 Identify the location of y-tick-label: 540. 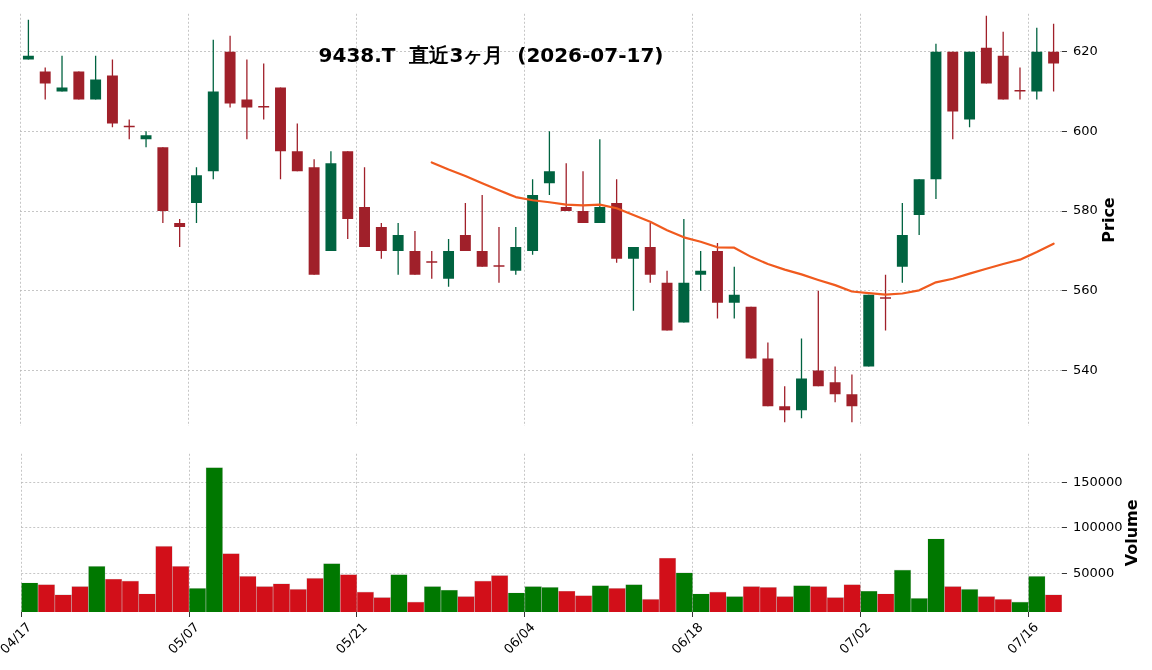
(1085, 369).